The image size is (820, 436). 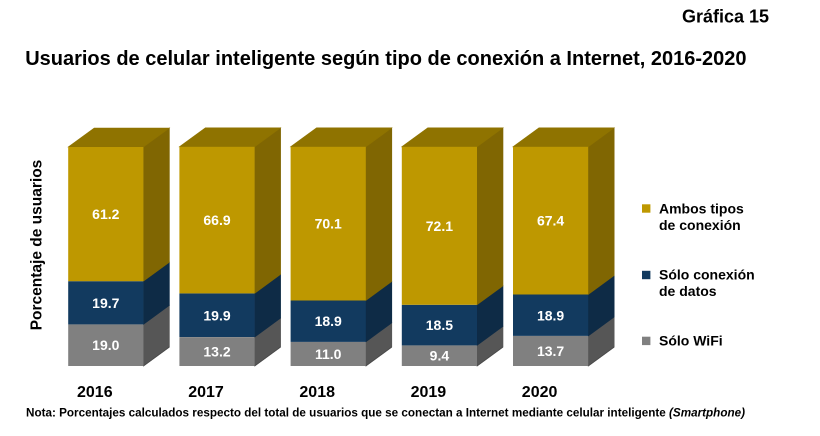 I want to click on svg-text: 19.7, so click(x=105, y=303).